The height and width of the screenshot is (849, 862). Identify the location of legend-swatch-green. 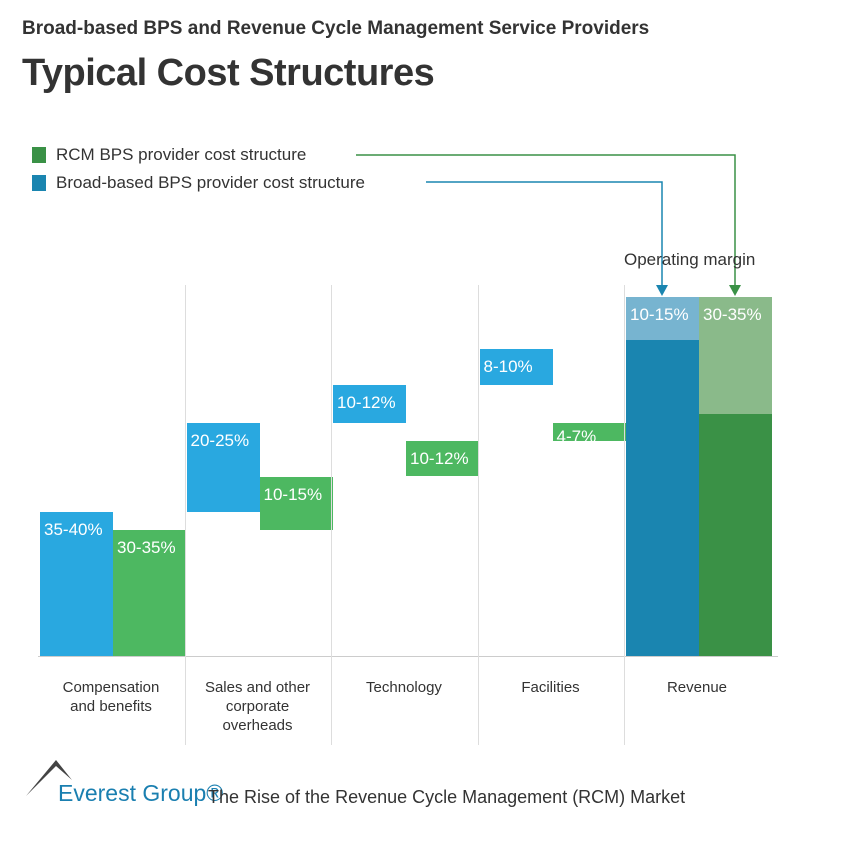
(39, 155).